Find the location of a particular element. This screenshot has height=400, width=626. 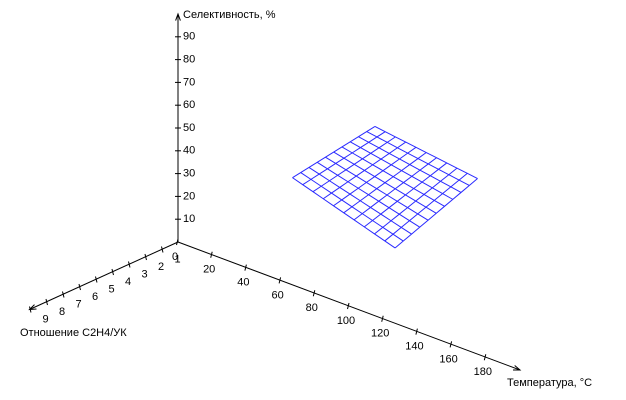

y-tick-label: 7 is located at coordinates (78, 304).